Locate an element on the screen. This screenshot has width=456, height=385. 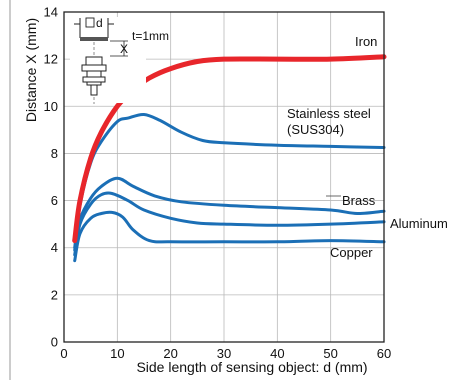
label-aluminum: Aluminum is located at coordinates (419, 223).